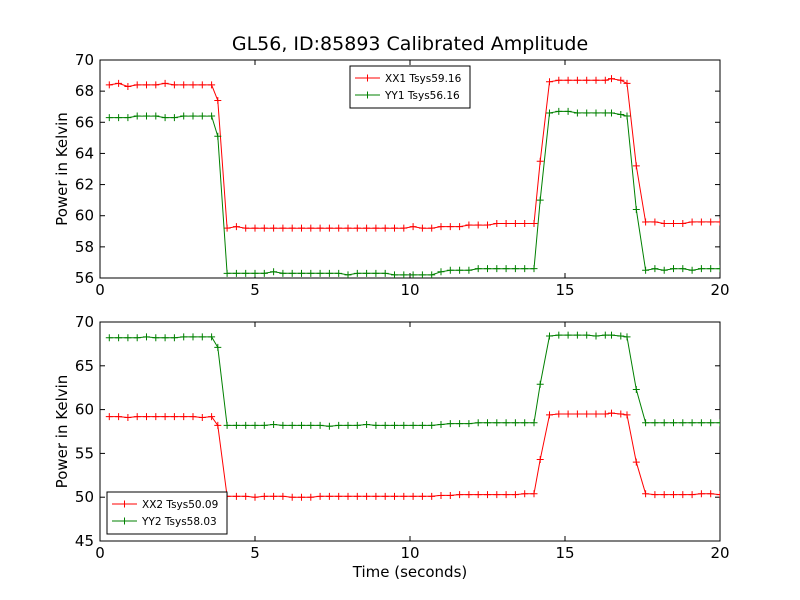  I want to click on legend-marker, so click(367, 78).